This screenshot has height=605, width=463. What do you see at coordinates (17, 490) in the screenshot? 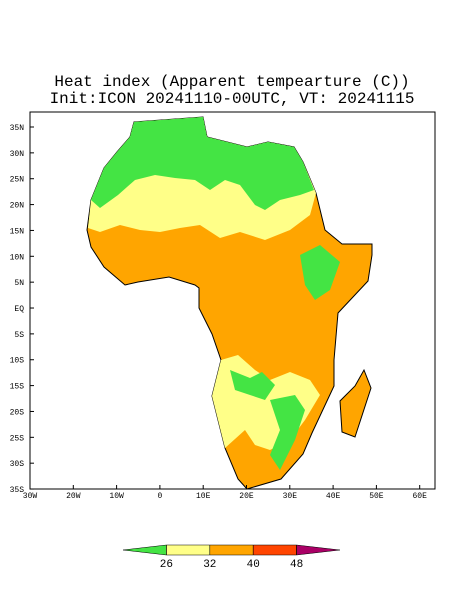
I see `lat-label: 35S` at bounding box center [17, 490].